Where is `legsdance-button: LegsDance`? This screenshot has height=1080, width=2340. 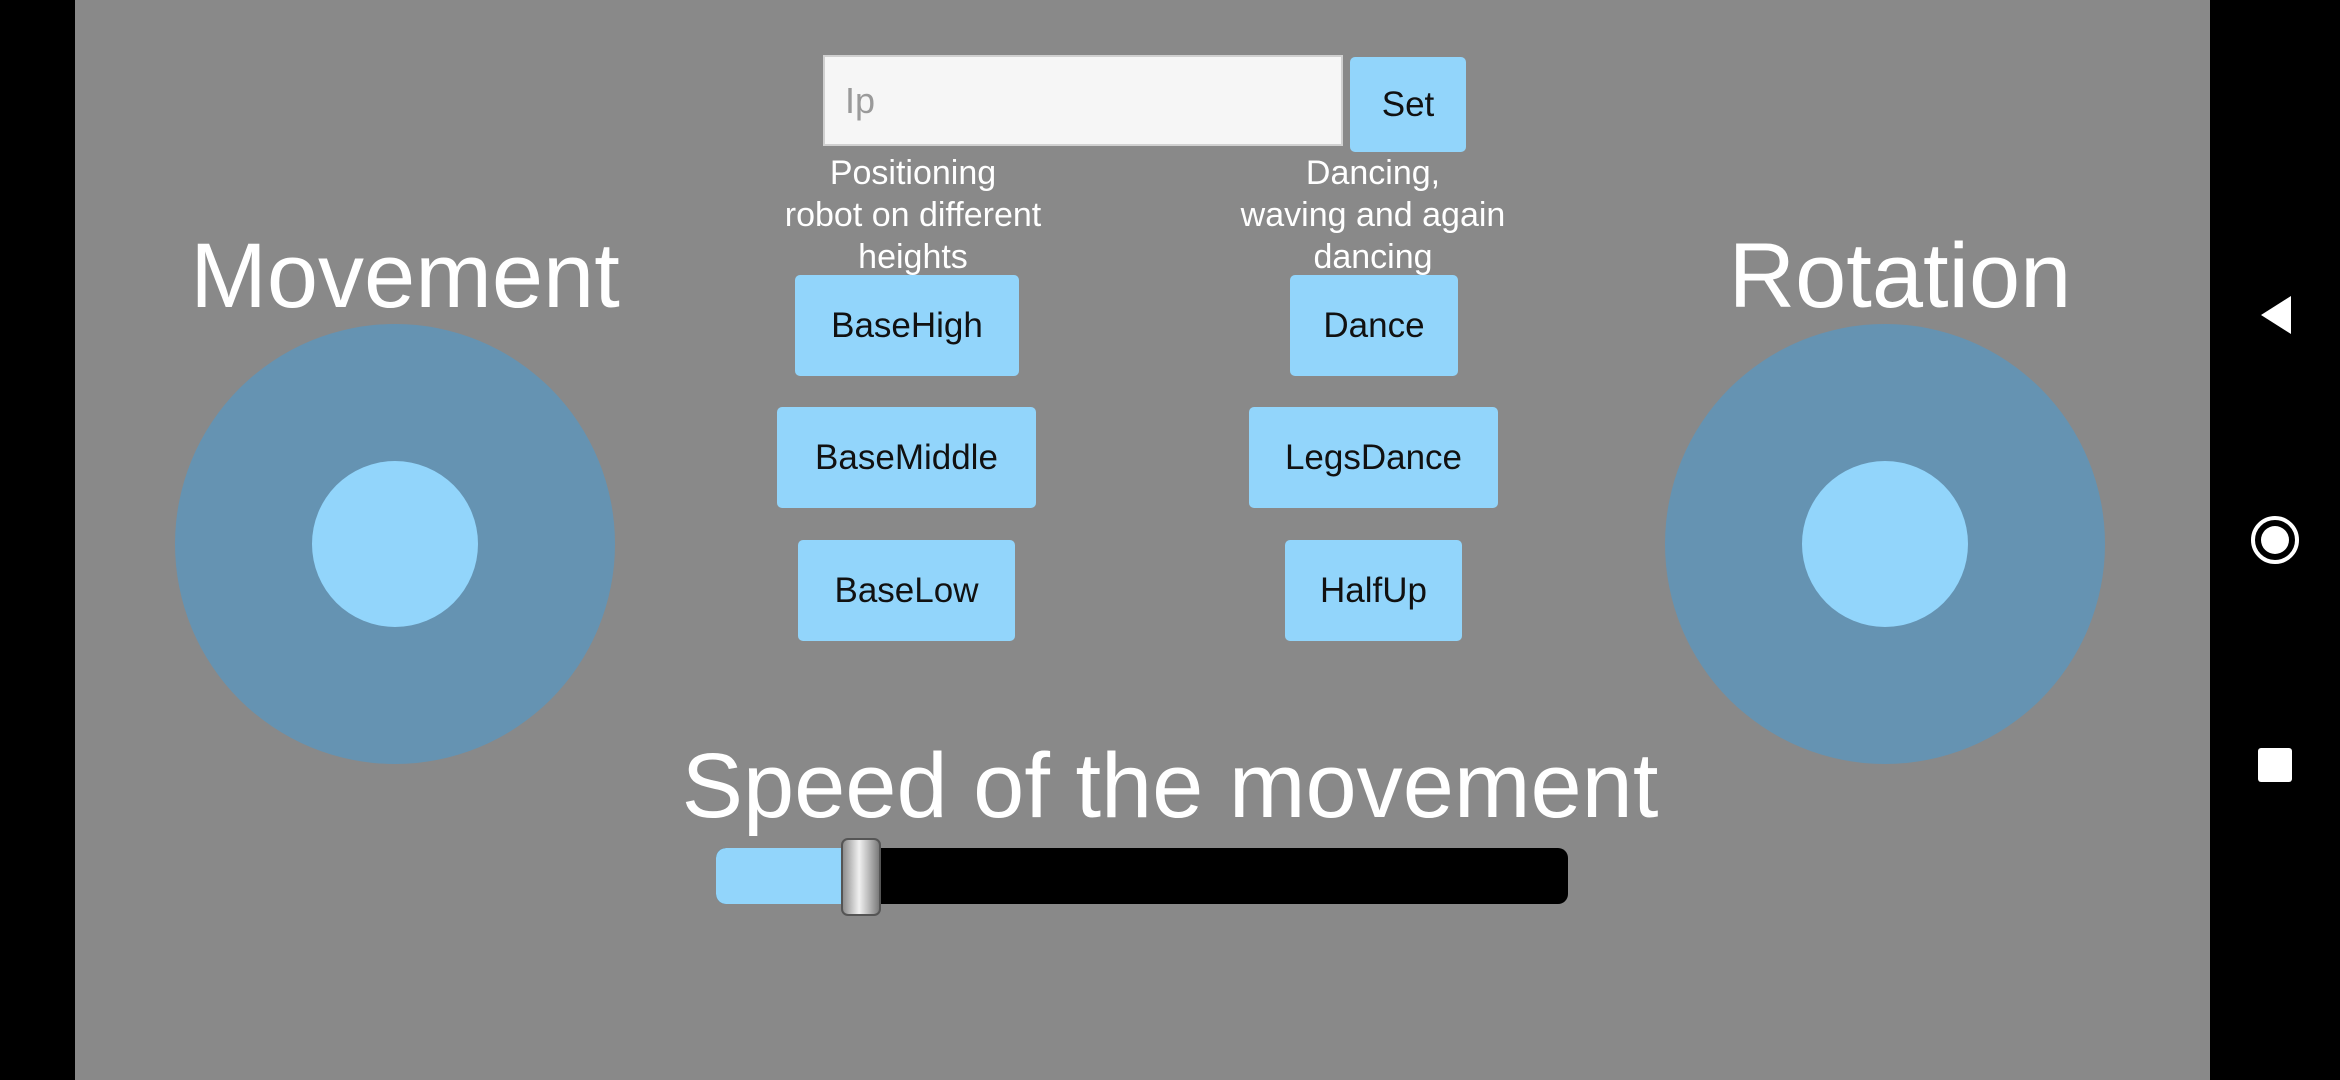 legsdance-button: LegsDance is located at coordinates (1373, 457).